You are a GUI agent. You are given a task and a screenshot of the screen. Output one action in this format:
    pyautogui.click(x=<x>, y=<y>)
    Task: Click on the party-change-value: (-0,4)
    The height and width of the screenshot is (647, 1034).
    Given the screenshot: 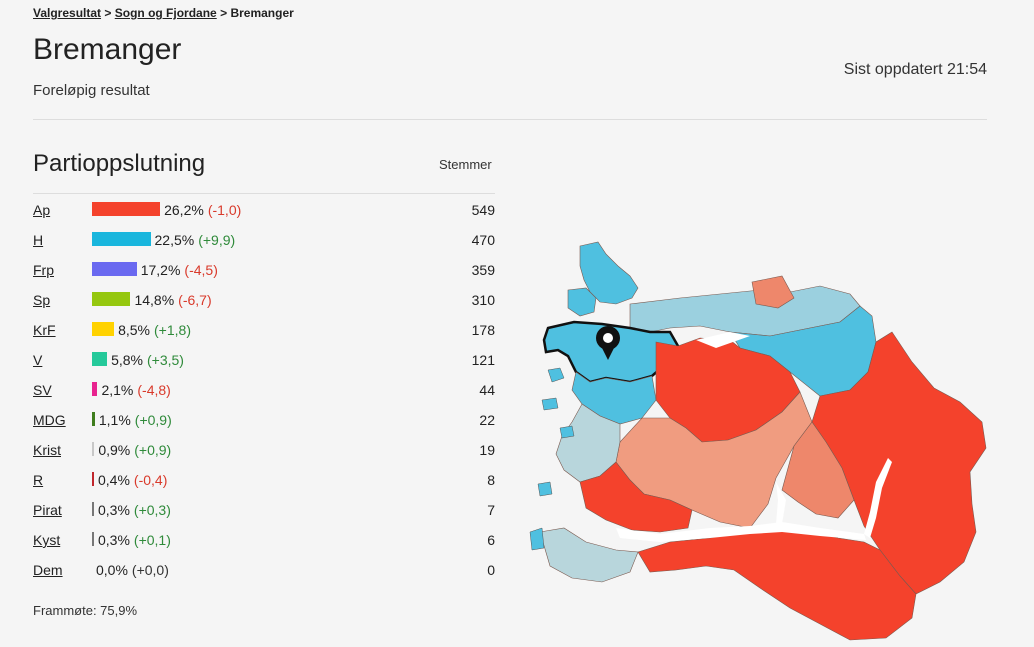 What is the action you would take?
    pyautogui.click(x=150, y=480)
    